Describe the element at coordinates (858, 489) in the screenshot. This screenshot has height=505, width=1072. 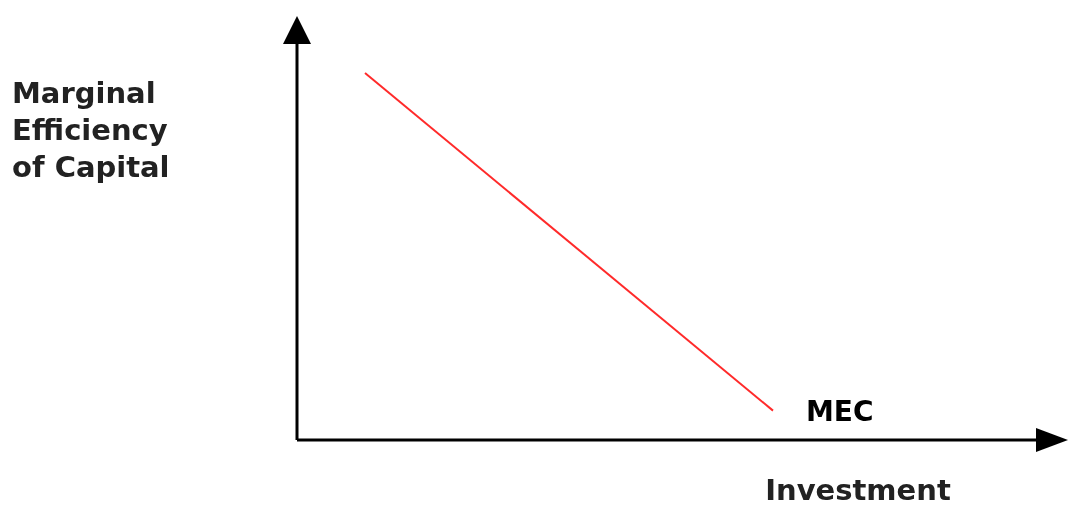
I see `x-axis-title: Investment` at that location.